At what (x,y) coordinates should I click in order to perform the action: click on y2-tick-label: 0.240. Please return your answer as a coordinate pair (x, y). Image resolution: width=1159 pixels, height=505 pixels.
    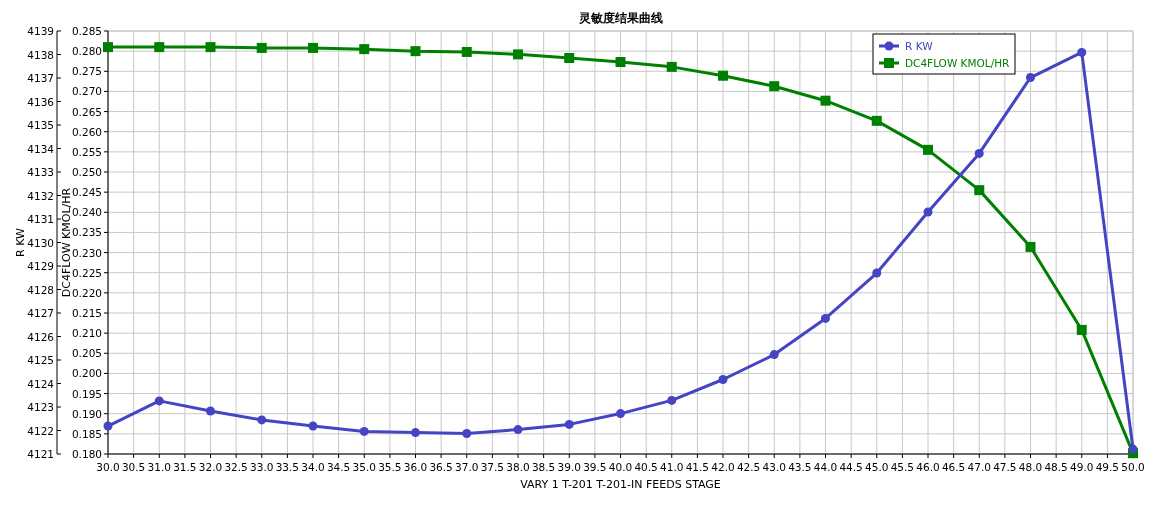
    Looking at the image, I should click on (86, 212).